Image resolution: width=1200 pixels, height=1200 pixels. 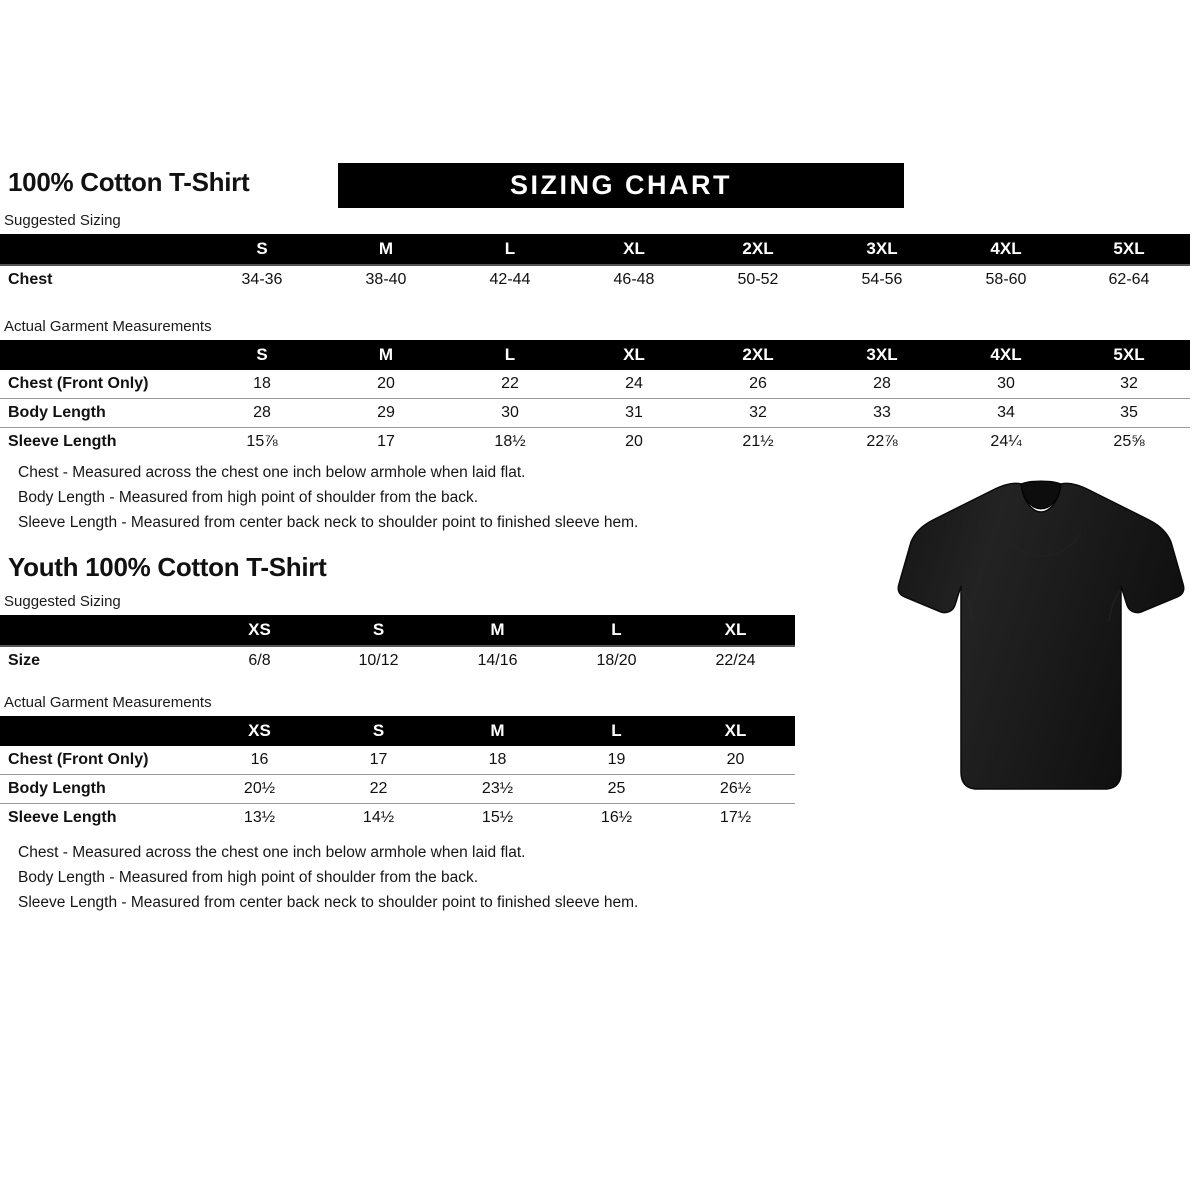 What do you see at coordinates (62, 220) in the screenshot?
I see `adult-suggested-sizing-caption: Suggested Sizing` at bounding box center [62, 220].